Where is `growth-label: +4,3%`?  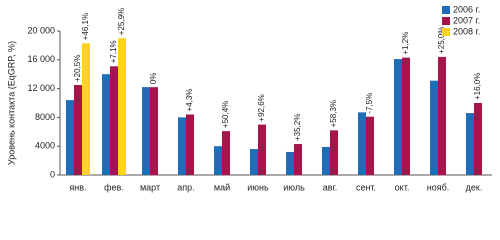
growth-label: +4,3% is located at coordinates (189, 100).